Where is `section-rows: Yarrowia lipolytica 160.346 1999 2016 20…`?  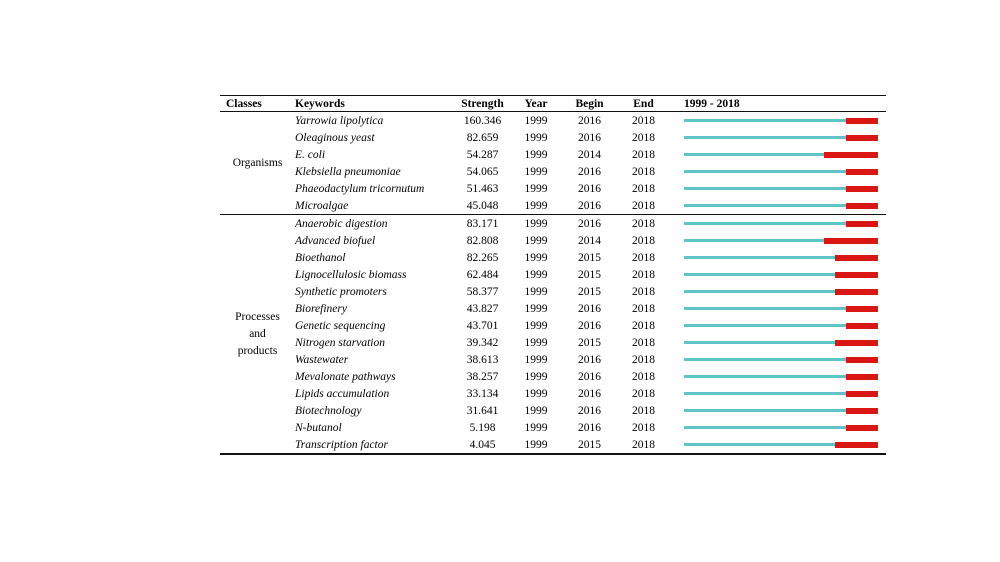 section-rows: Yarrowia lipolytica 160.346 1999 2016 20… is located at coordinates (590, 163).